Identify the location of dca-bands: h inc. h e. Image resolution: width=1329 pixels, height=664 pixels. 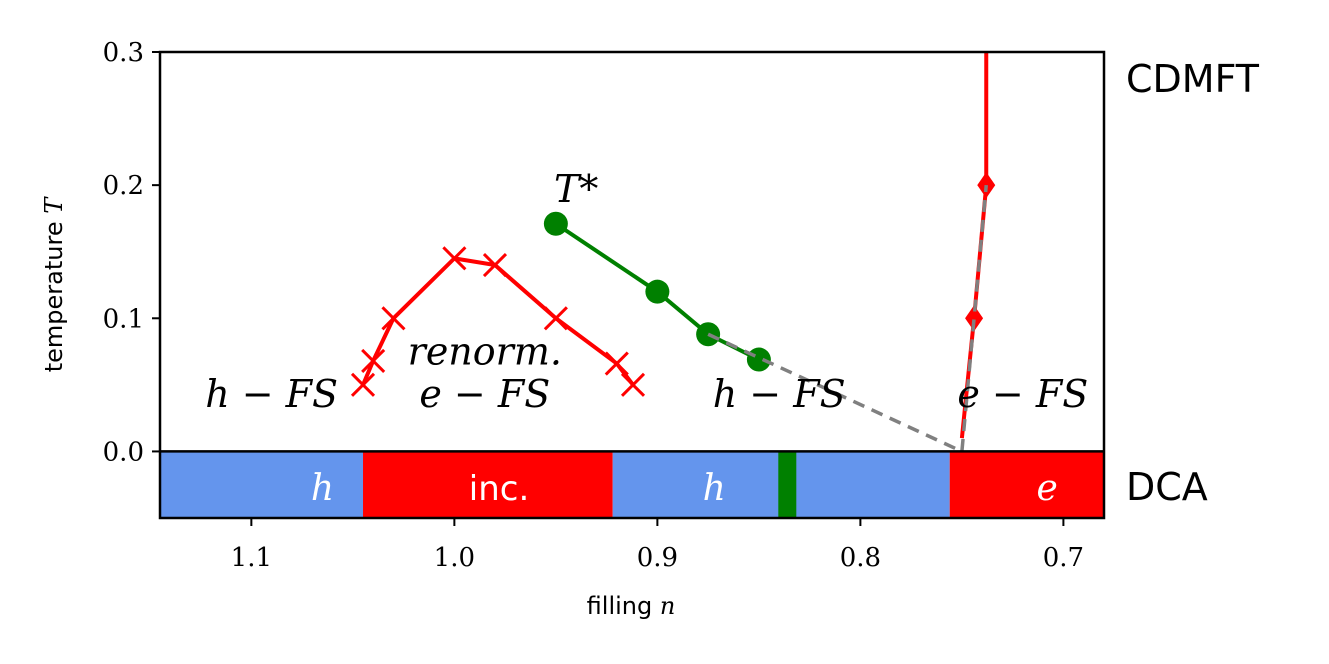
(632, 484).